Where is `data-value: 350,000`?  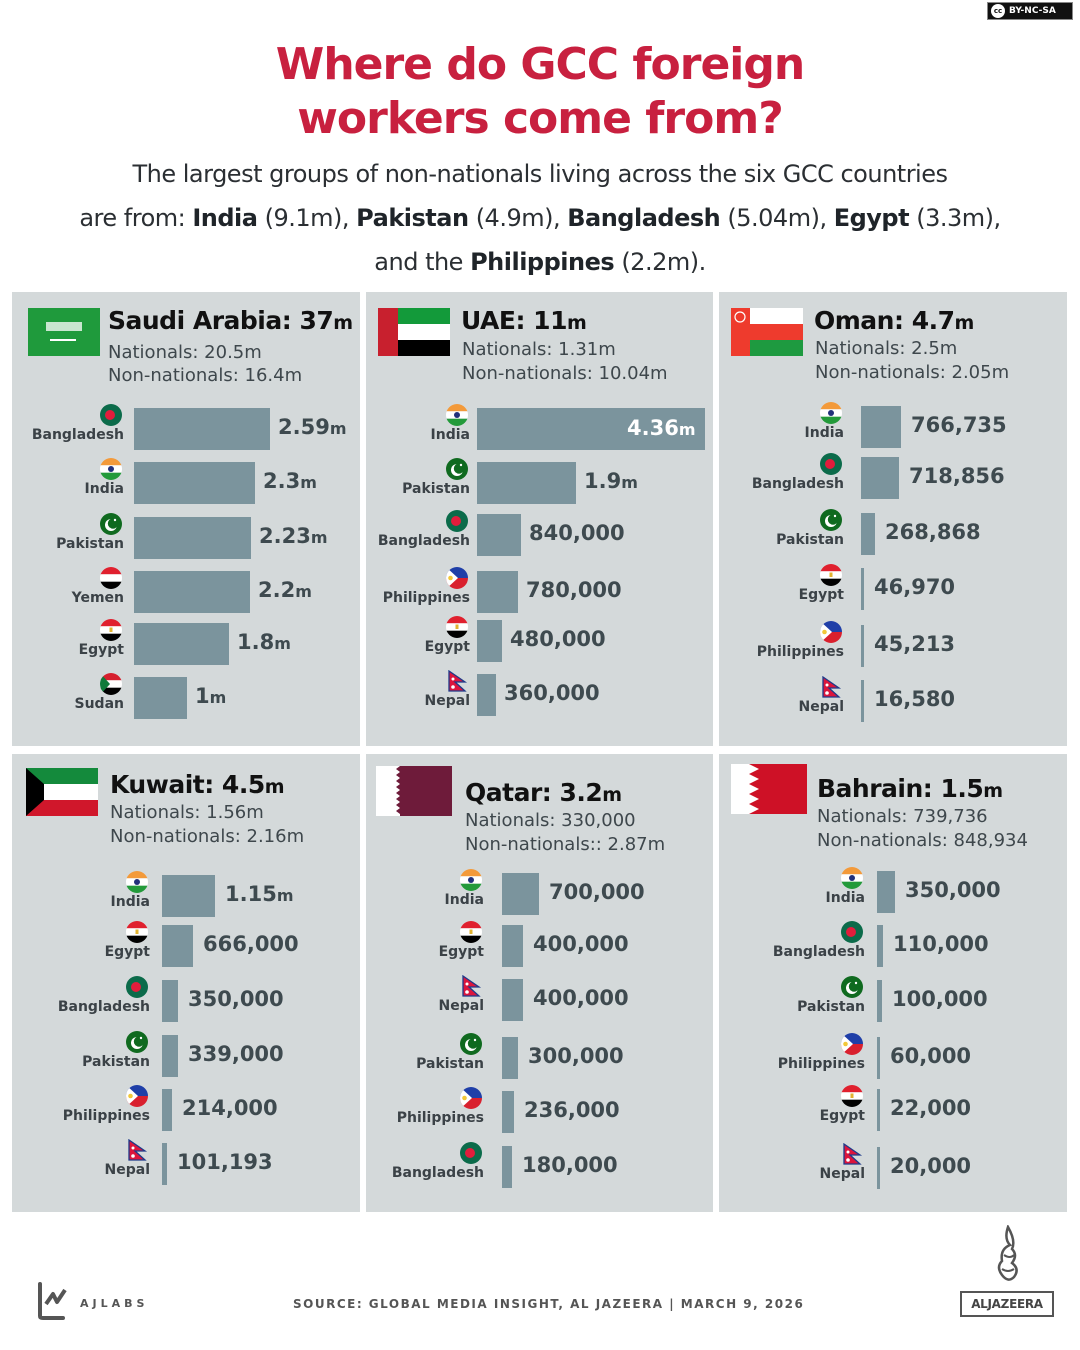 data-value: 350,000 is located at coordinates (953, 890).